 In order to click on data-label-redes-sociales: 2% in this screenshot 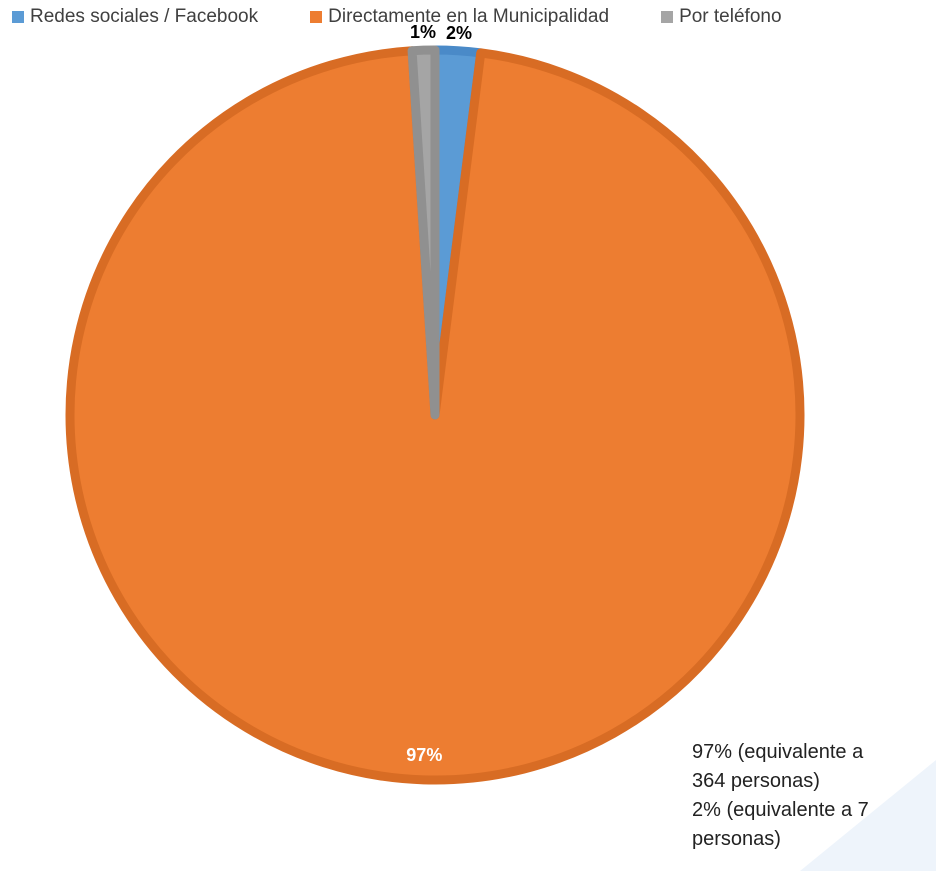, I will do `click(459, 33)`.